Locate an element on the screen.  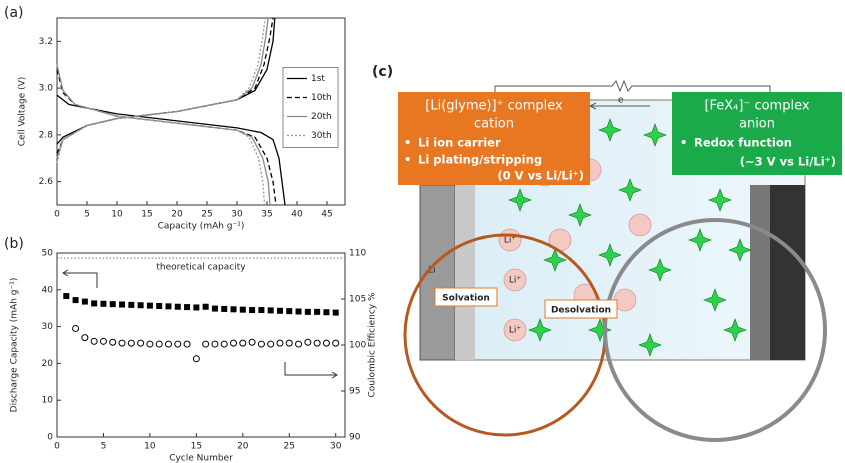
y2-tick-label: 95 is located at coordinates (354, 392).